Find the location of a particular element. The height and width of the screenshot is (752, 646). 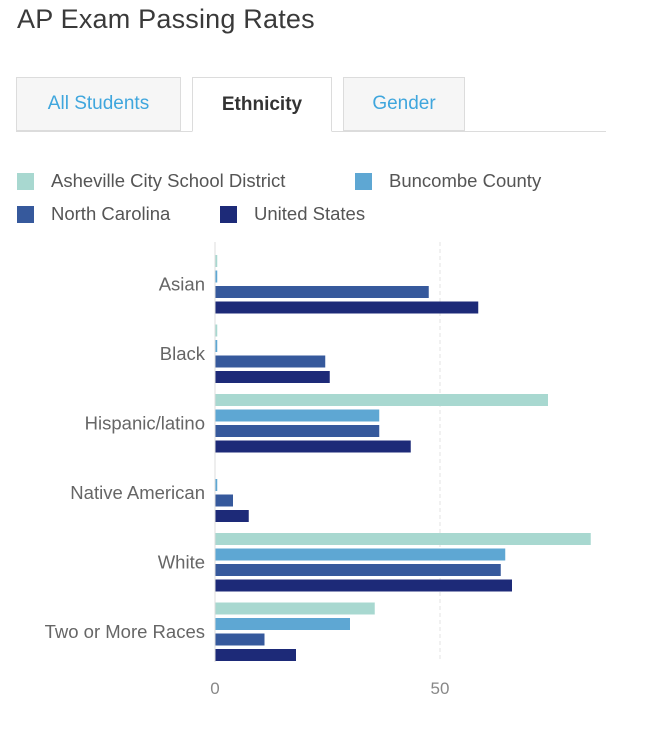

legend-item-asheville: Asheville City School District is located at coordinates (151, 181).